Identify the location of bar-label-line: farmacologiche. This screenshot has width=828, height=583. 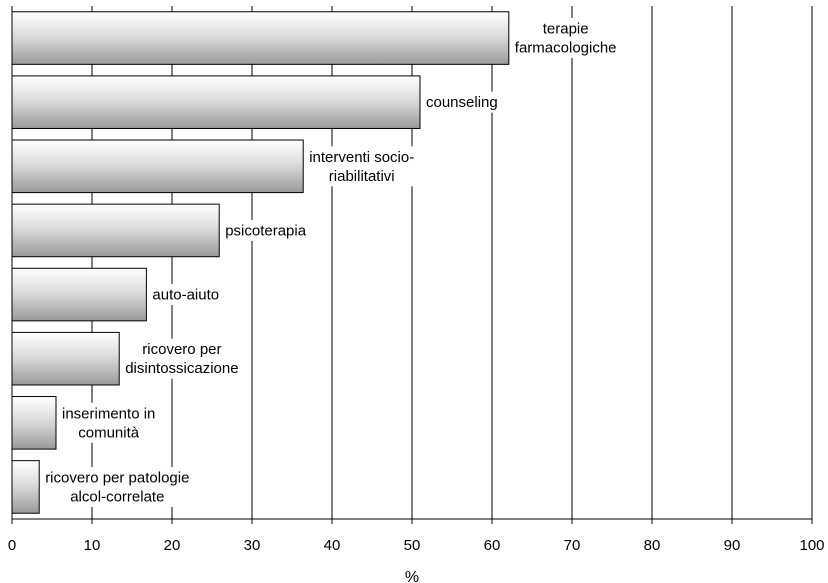
(566, 48).